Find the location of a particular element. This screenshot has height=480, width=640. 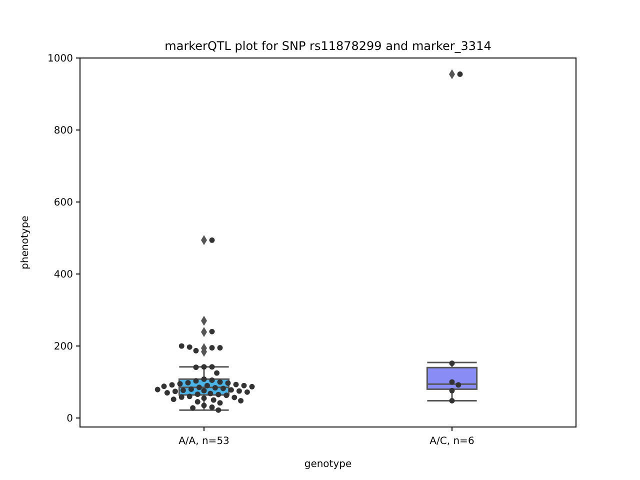

y-tick-label: 200 is located at coordinates (63, 347).